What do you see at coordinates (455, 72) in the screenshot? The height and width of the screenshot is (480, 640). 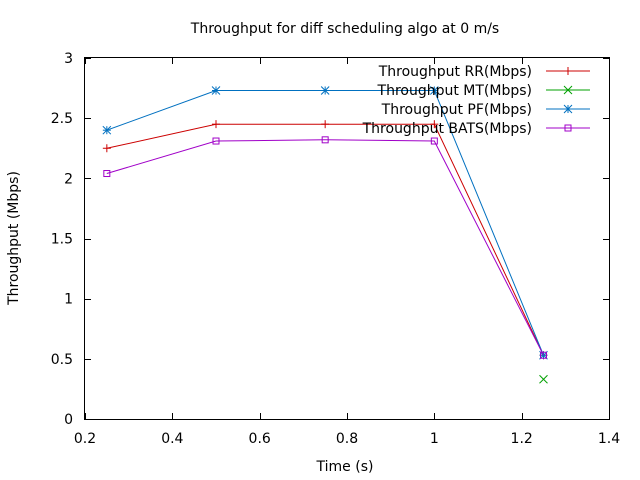 I see `legend-label: Throughput RR(Mbps)` at bounding box center [455, 72].